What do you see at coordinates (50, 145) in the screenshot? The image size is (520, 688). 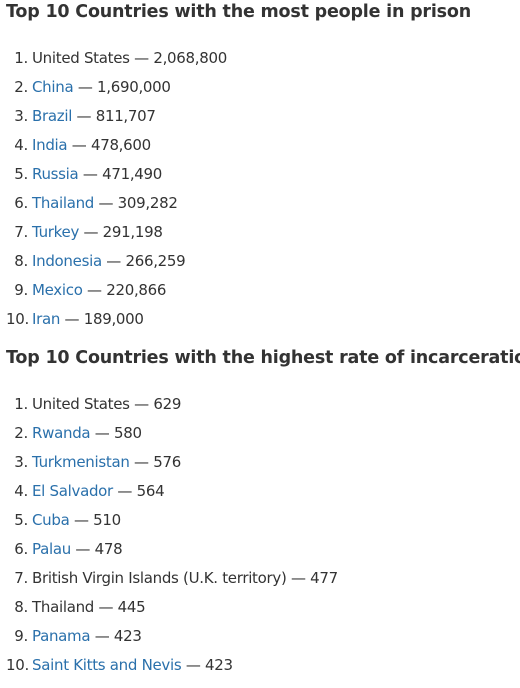 I see `country-link: India` at bounding box center [50, 145].